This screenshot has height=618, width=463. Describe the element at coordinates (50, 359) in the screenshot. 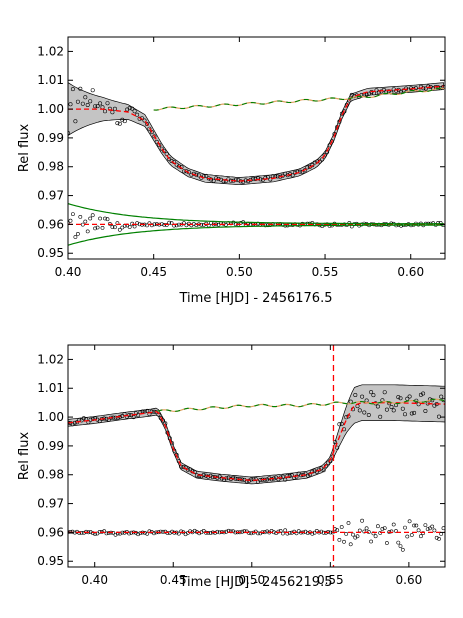

I see `y-tick-label: 1.02` at that location.